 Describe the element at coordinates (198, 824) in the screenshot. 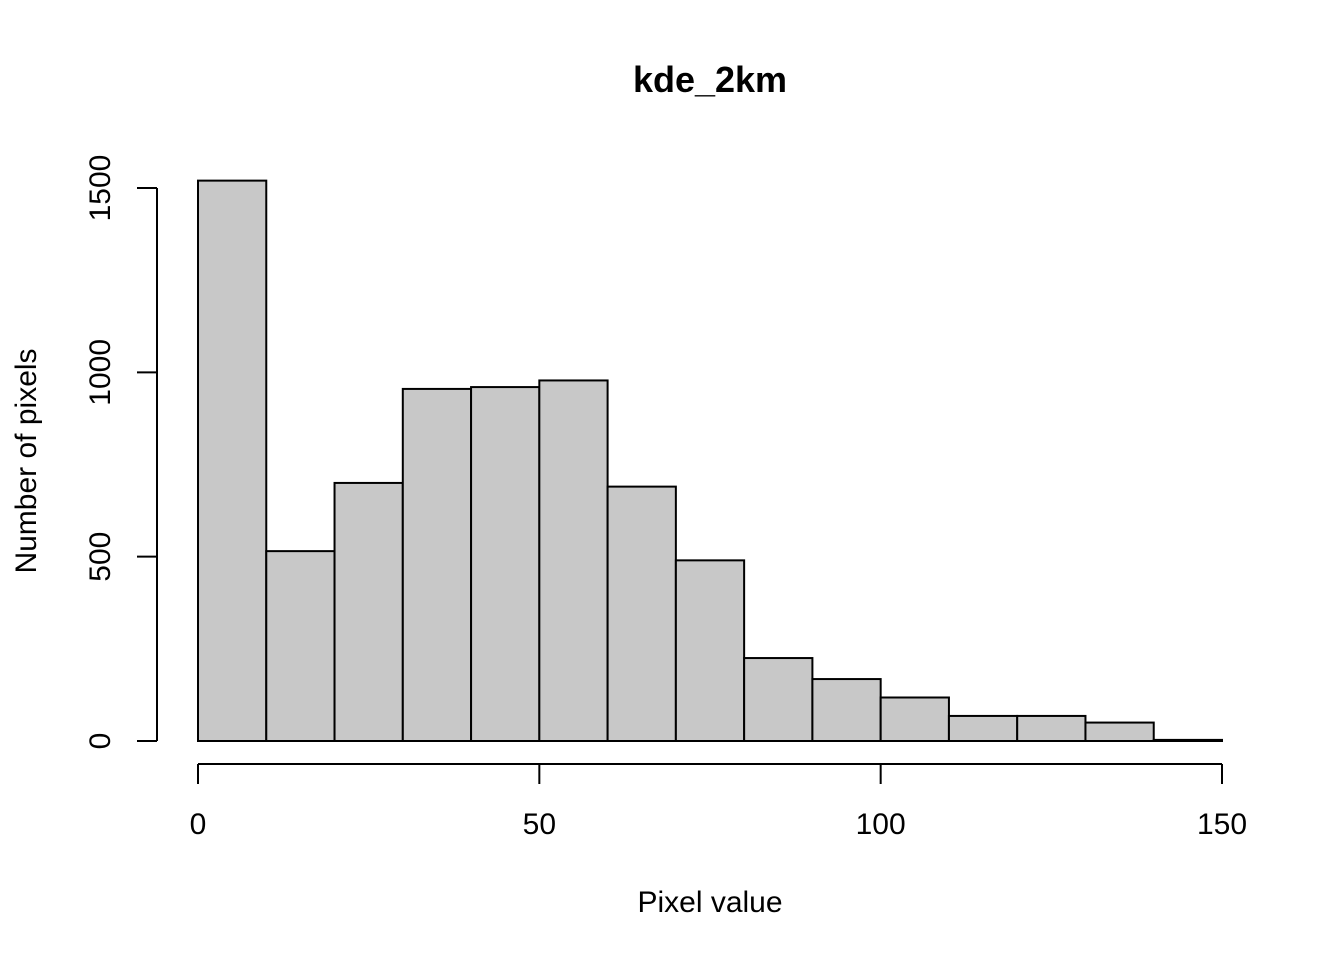

I see `x-tick-label-0: 0` at that location.